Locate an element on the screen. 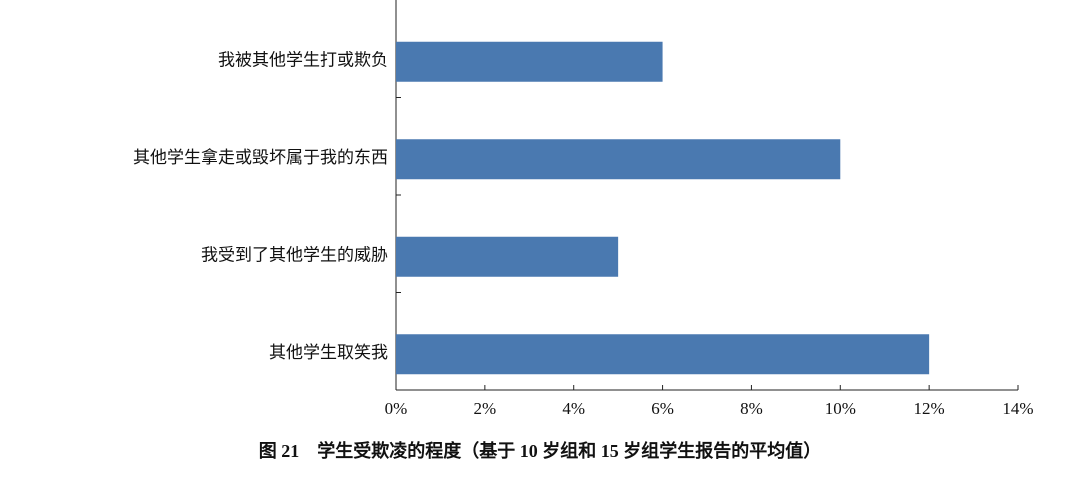 This screenshot has width=1080, height=477. x-tick-label: 10% is located at coordinates (840, 408).